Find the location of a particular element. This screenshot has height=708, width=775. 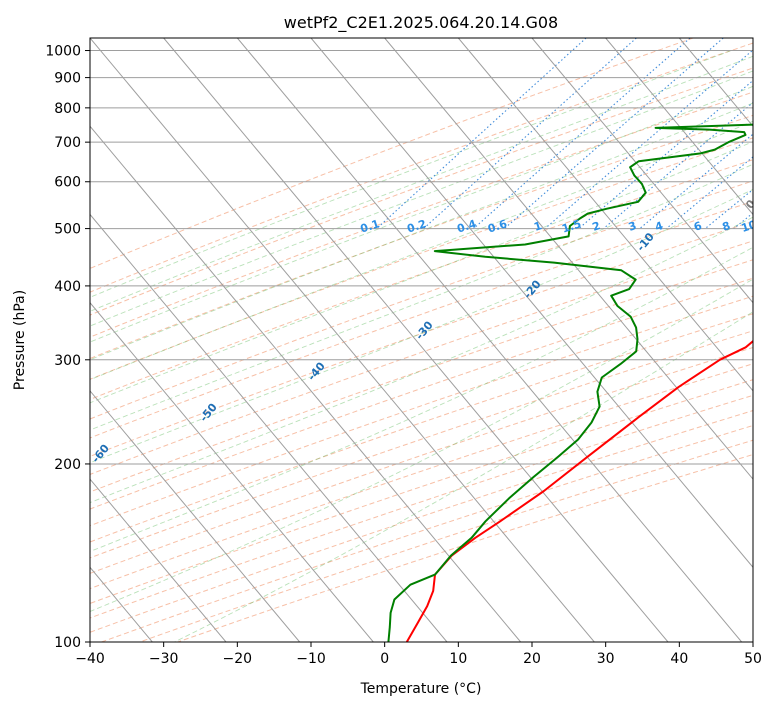

x-tick-label: −10 is located at coordinates (311, 659).